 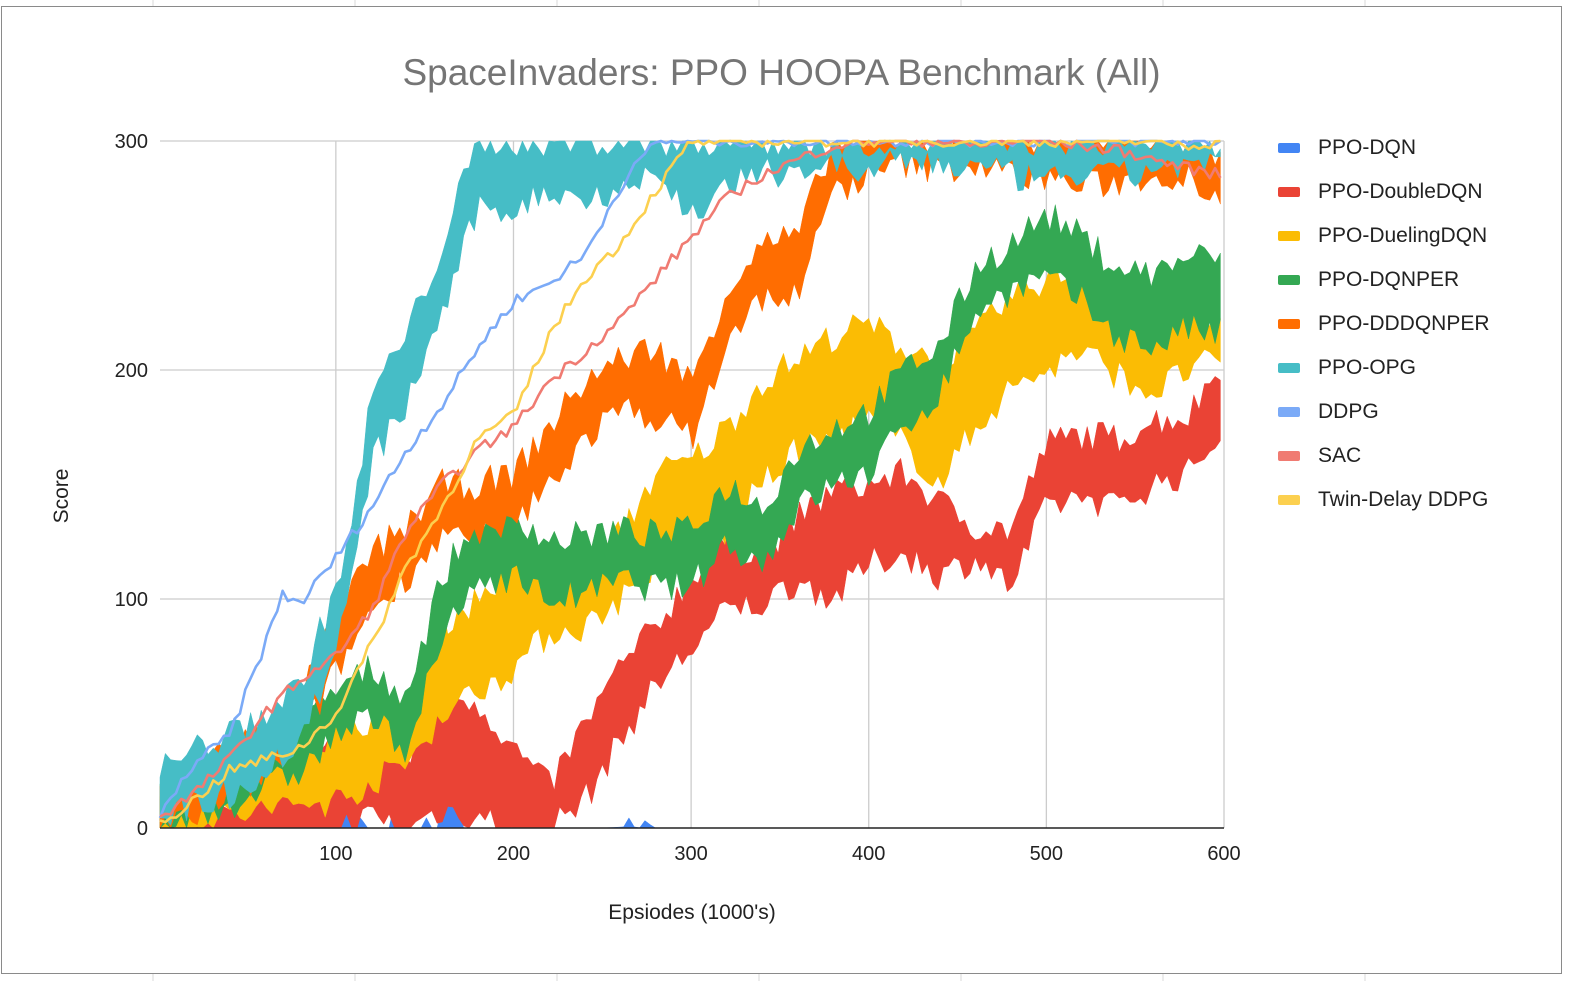 I want to click on y-axis-label: Score, so click(x=61, y=496).